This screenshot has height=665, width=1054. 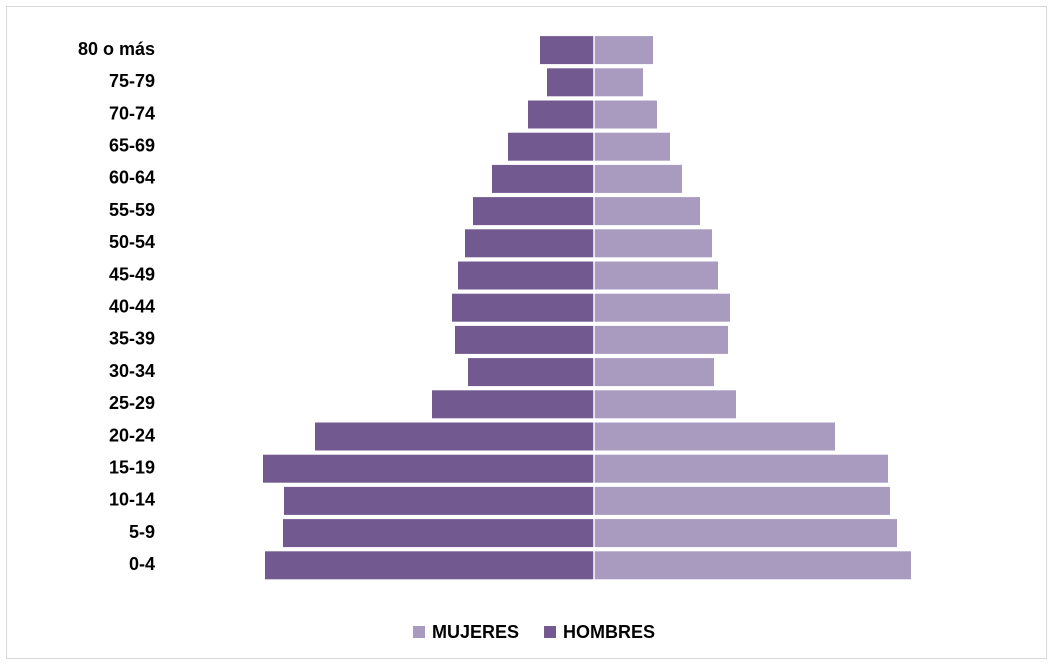 I want to click on y-tick-label: 55-59, so click(x=132, y=210).